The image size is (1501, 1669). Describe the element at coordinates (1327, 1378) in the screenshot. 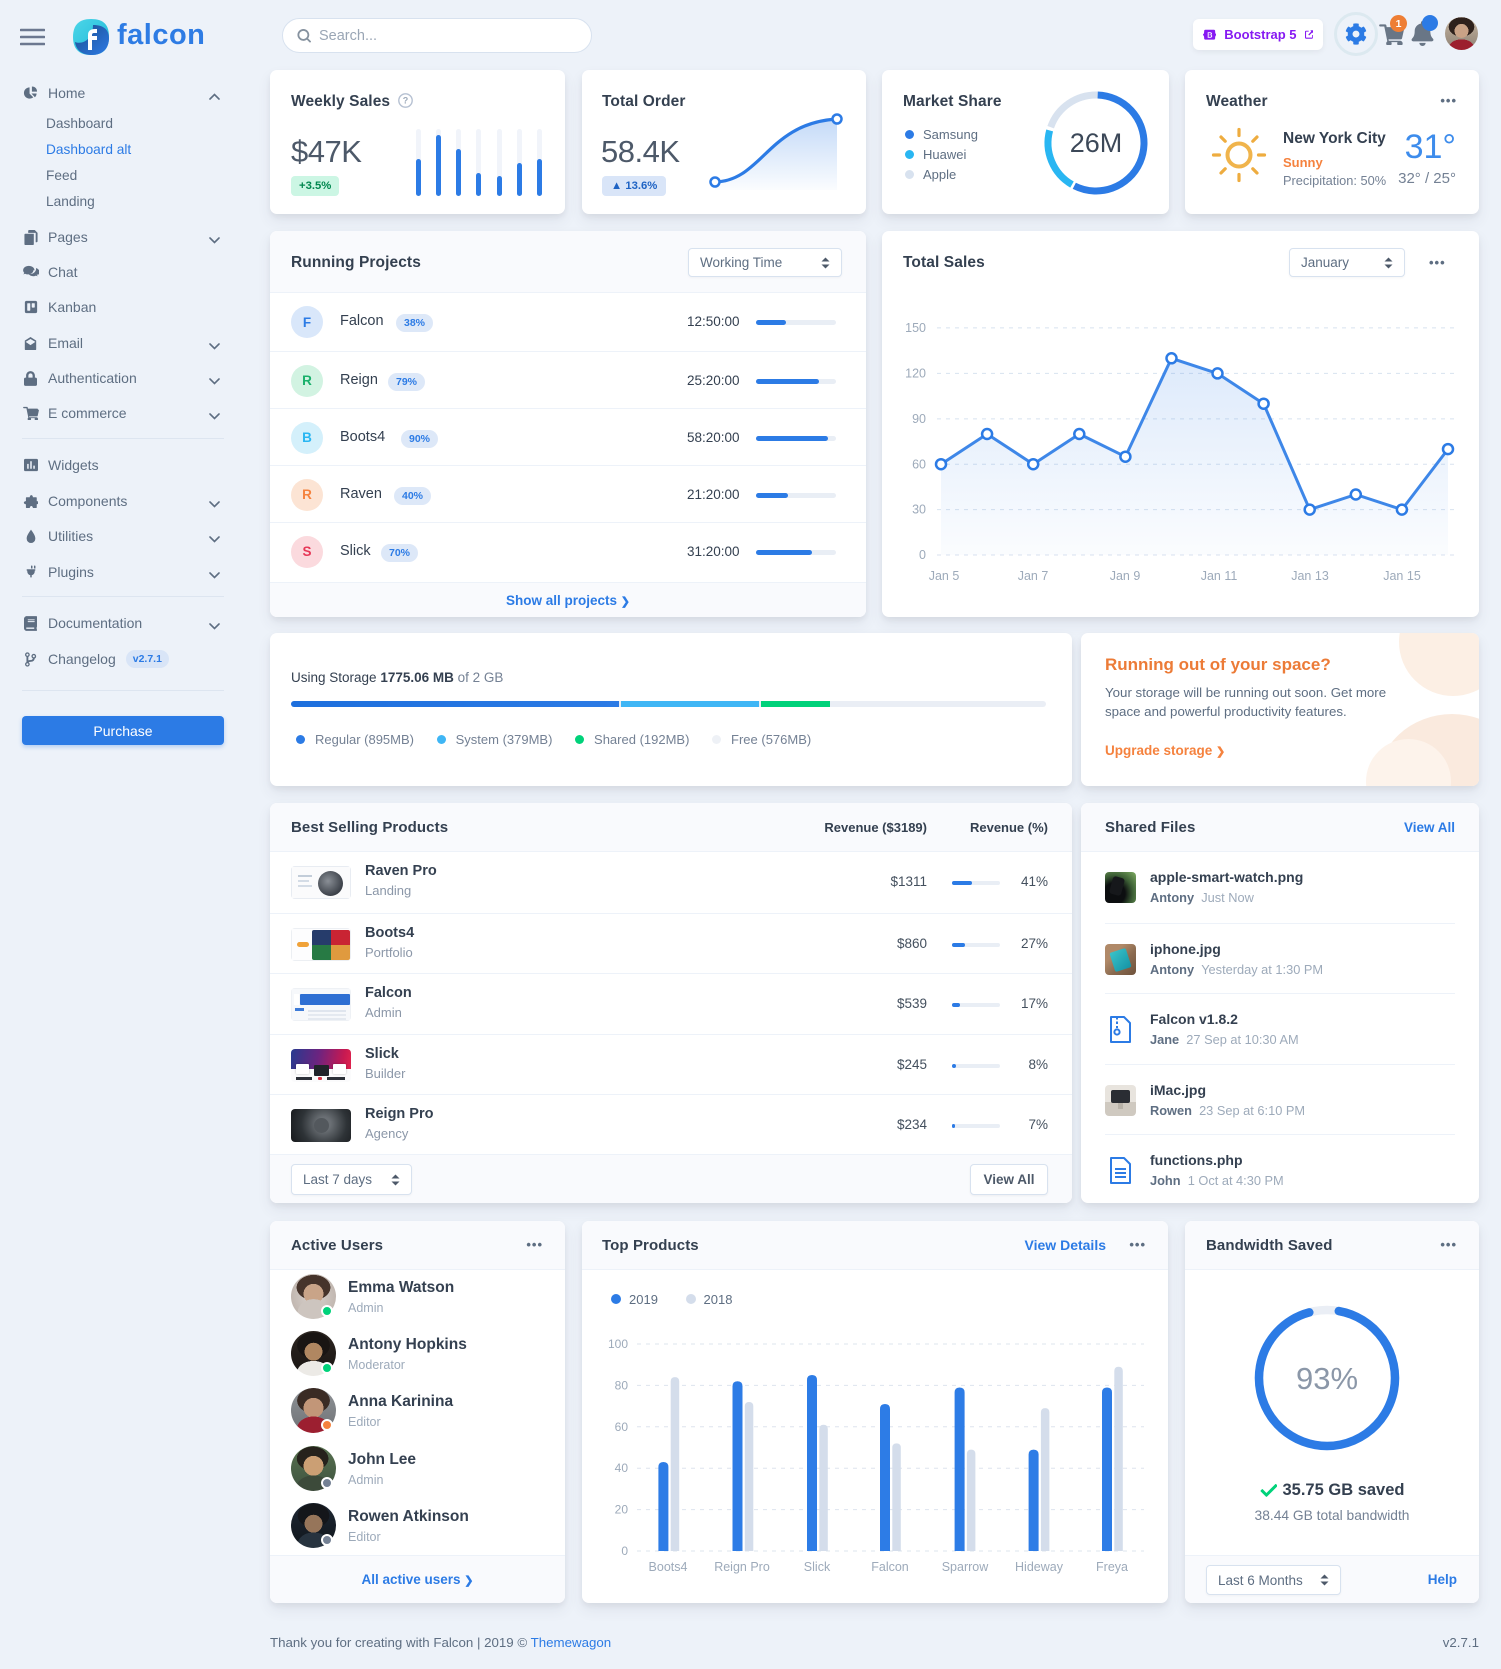

I see `svg-text: 93%` at that location.